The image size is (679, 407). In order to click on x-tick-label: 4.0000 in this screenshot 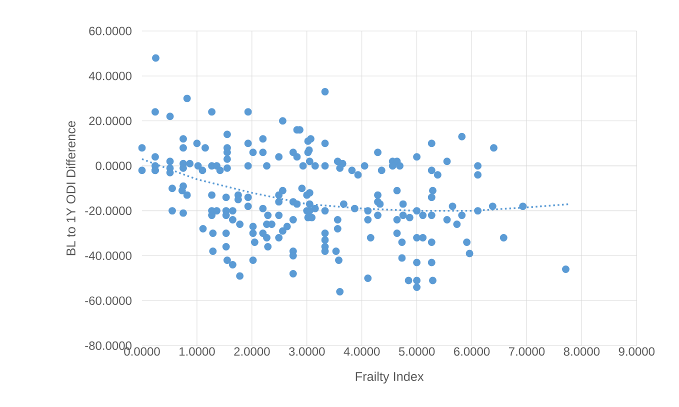, I will do `click(362, 351)`.